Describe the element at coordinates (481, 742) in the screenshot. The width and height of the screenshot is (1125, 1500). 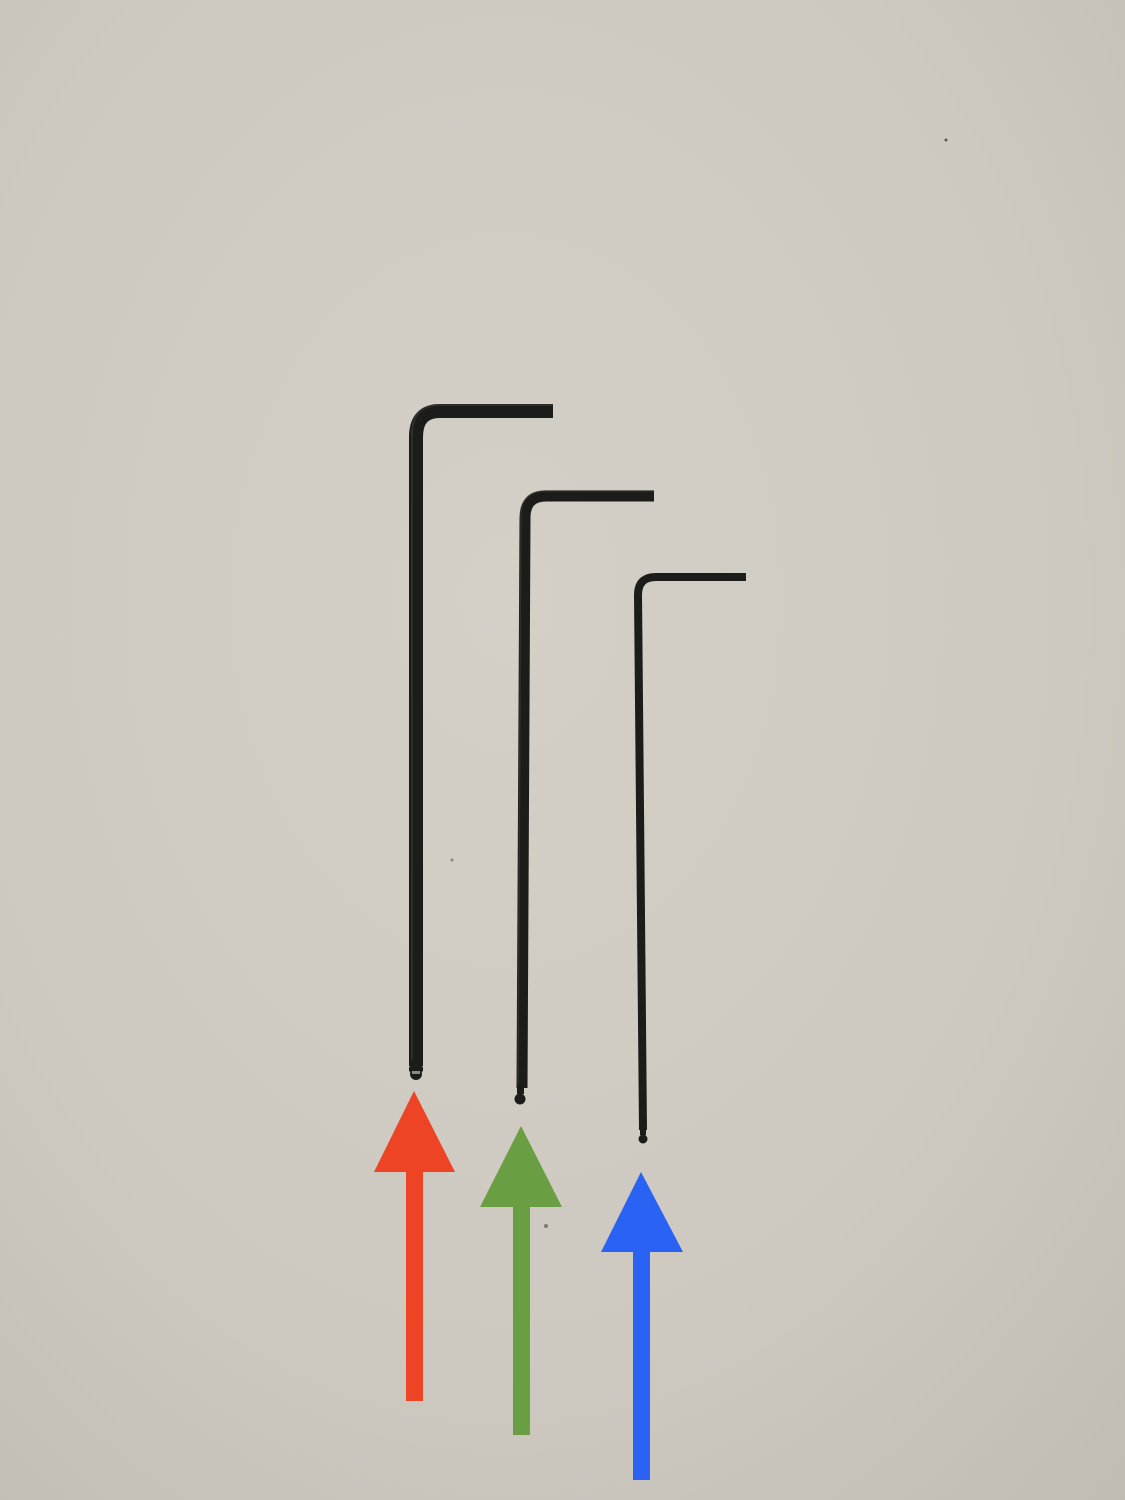
I see `large-ball-end-hex-key` at that location.